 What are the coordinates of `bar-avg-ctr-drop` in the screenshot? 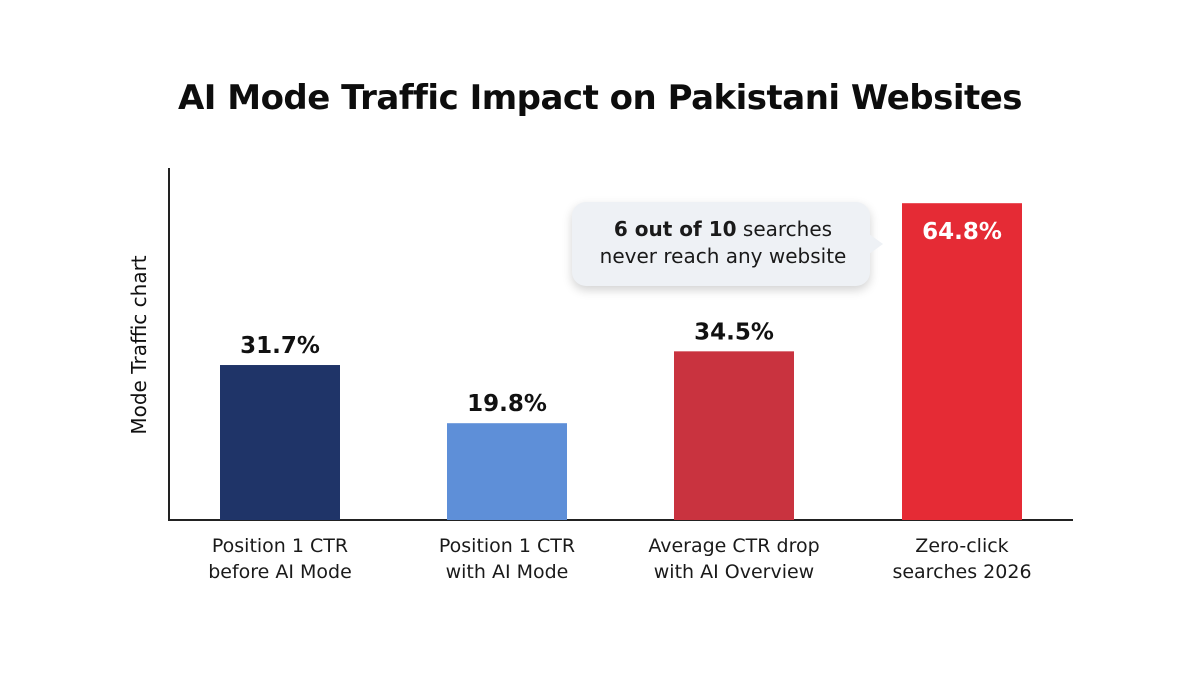 It's located at (734, 435).